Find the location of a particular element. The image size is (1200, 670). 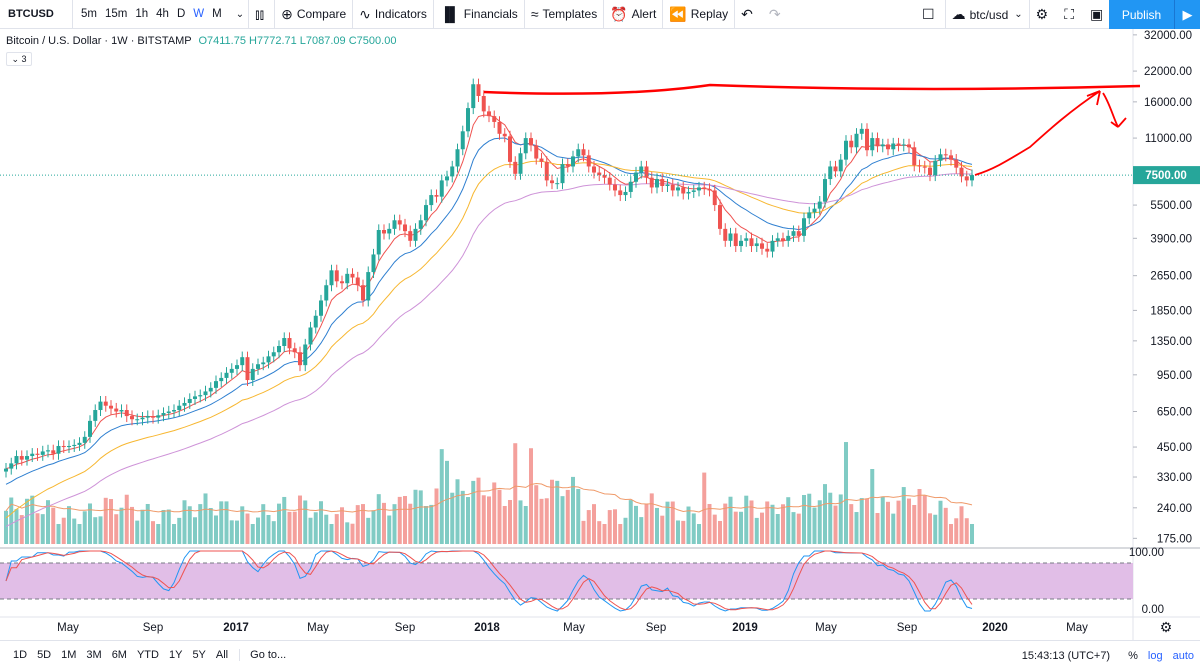

fullscreen-toggle: ☐ is located at coordinates (930, 14).